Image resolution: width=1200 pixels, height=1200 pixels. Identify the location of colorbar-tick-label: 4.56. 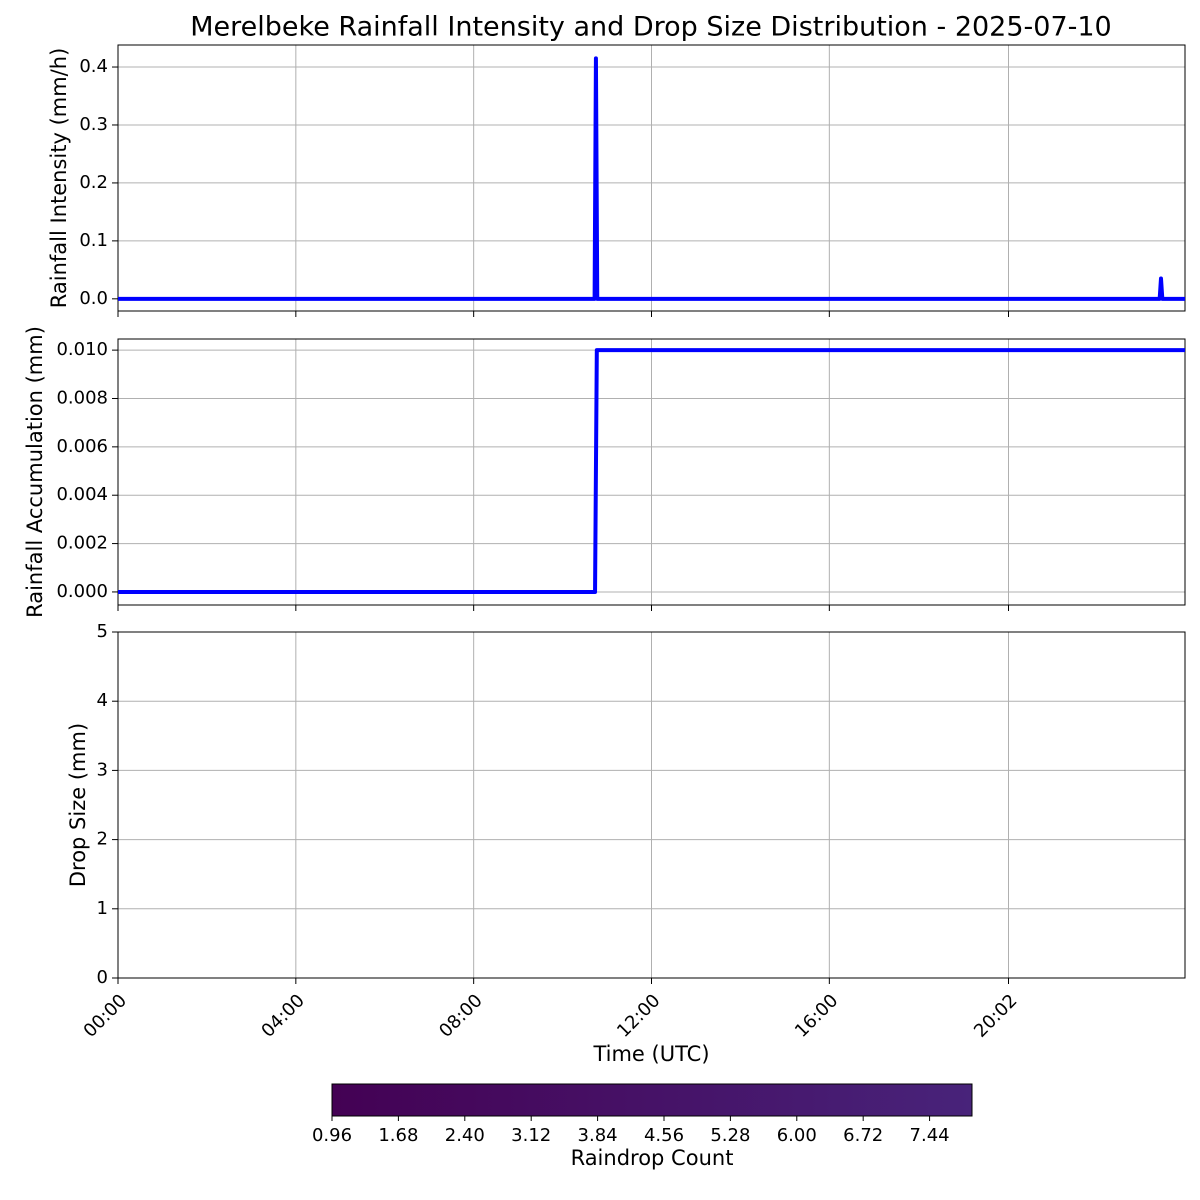
(664, 1135).